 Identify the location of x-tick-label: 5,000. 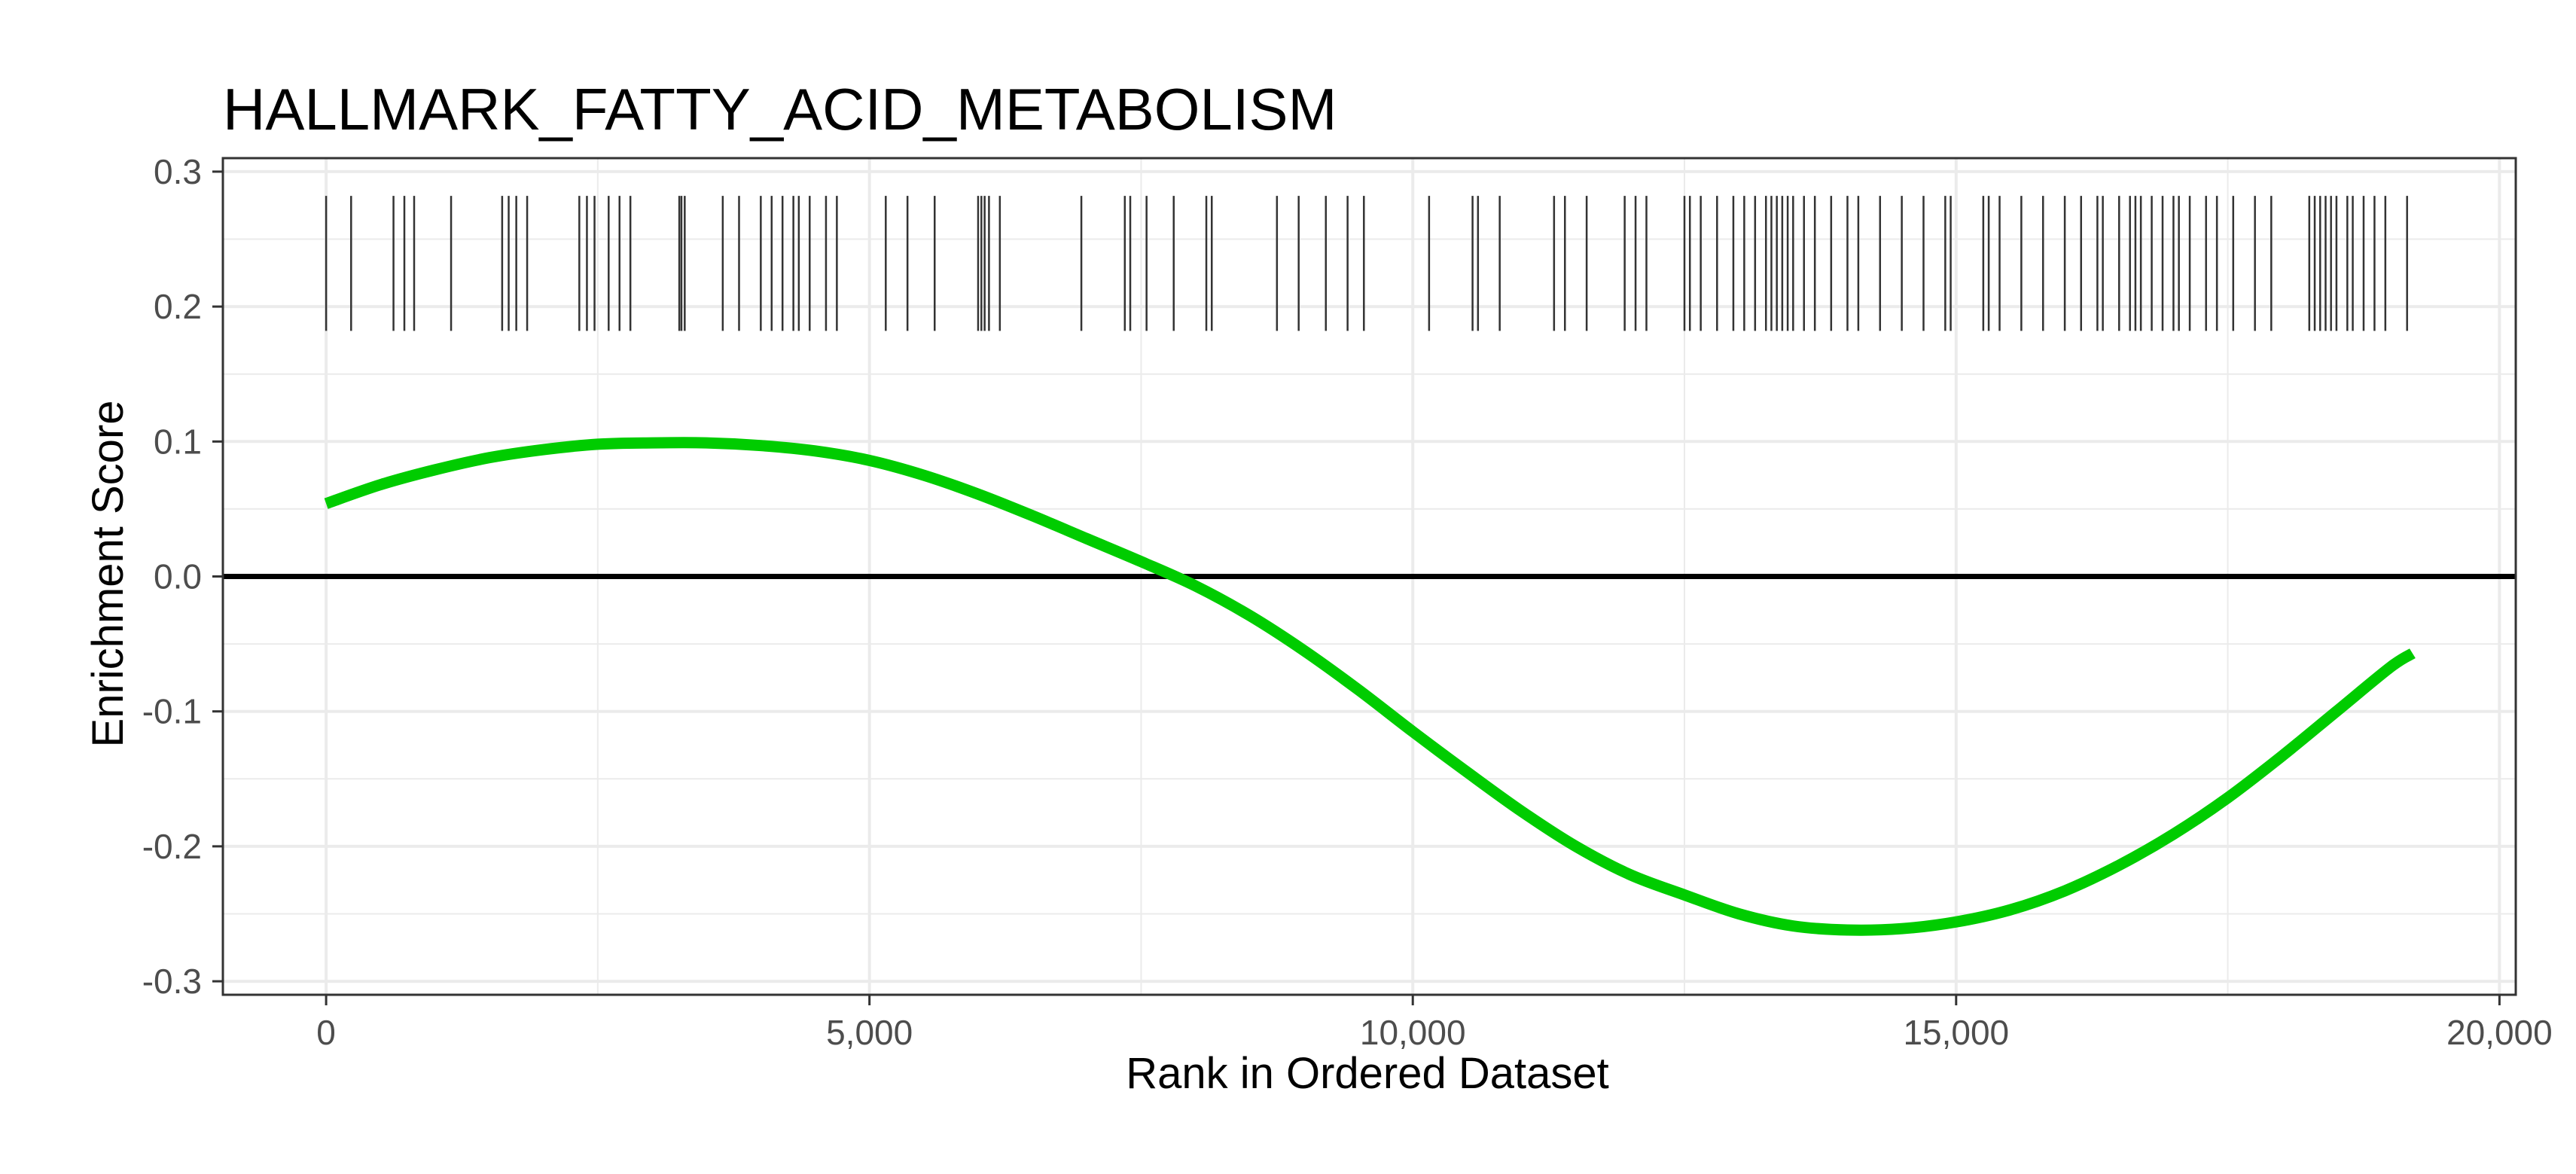
(869, 1032).